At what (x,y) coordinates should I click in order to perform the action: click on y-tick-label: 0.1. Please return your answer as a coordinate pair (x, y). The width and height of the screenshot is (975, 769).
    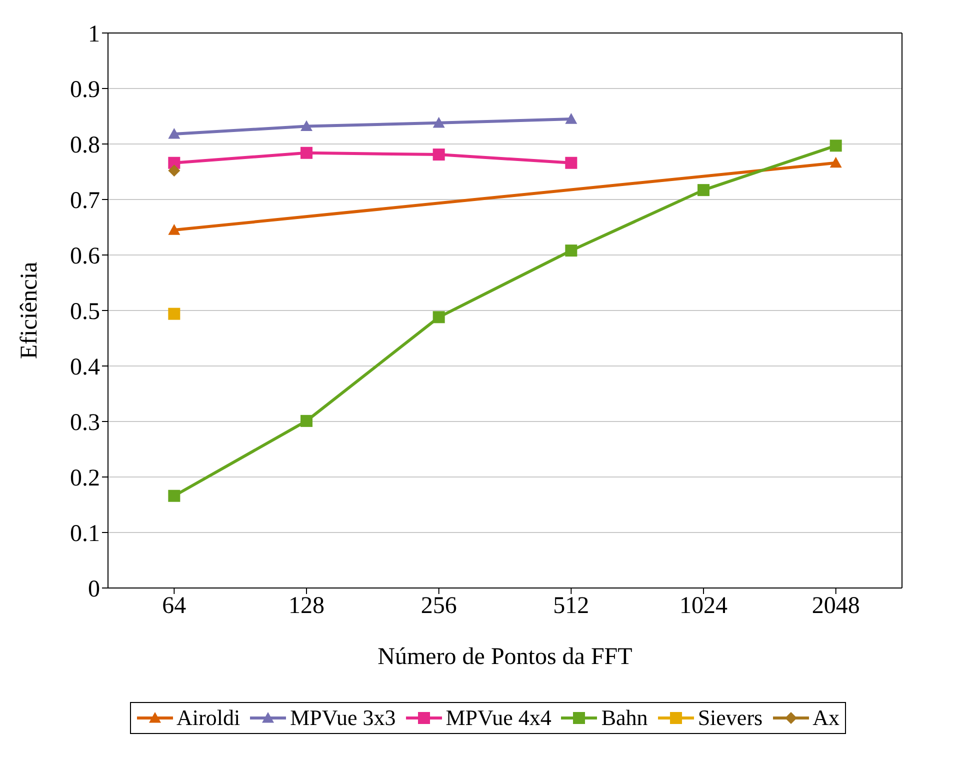
    Looking at the image, I should click on (85, 534).